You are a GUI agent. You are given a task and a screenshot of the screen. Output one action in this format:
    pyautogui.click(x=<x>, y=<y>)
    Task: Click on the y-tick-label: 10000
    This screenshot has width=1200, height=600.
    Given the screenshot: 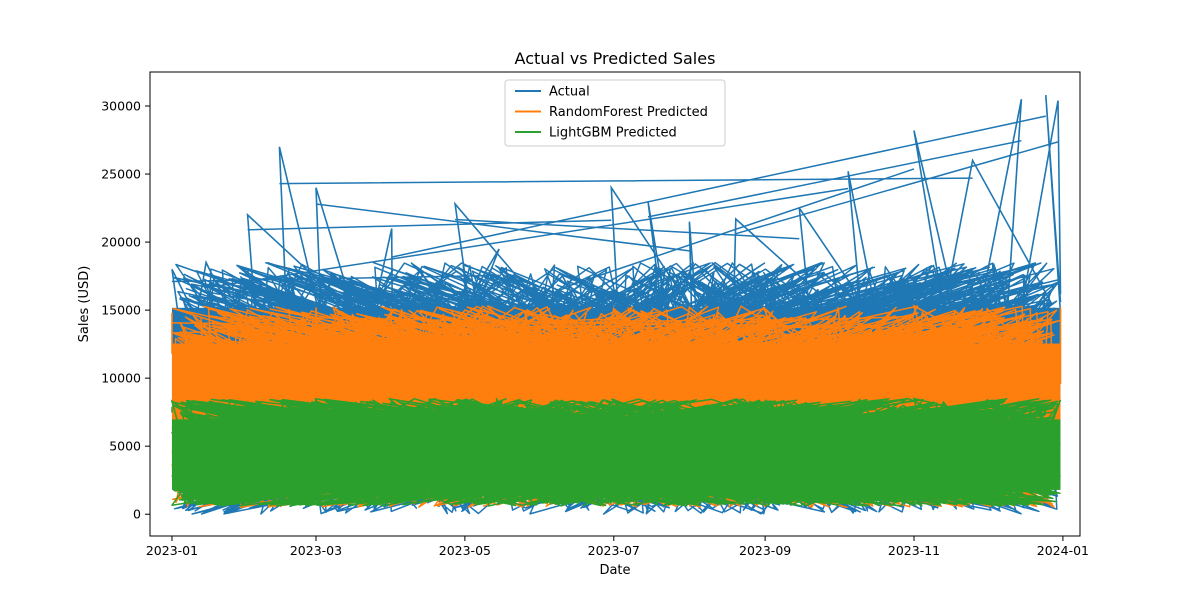 What is the action you would take?
    pyautogui.click(x=121, y=378)
    